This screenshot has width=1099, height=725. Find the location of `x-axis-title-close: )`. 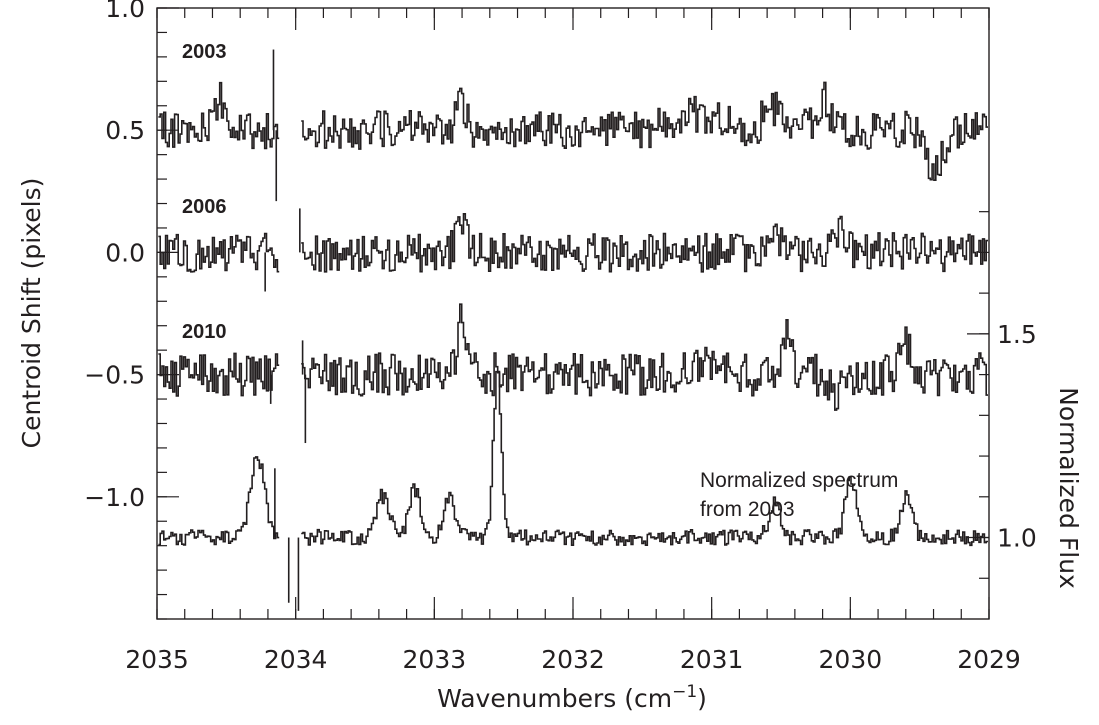

x-axis-title-close: ) is located at coordinates (702, 698).